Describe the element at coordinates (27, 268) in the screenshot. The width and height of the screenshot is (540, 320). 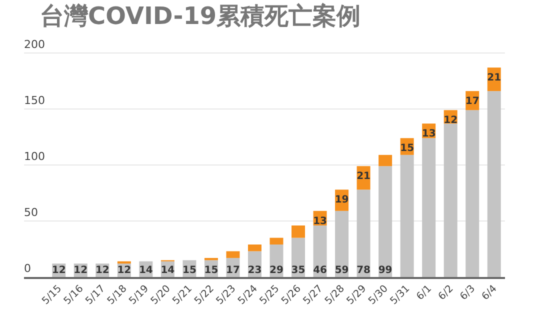
I see `y-tick-label: 0` at that location.